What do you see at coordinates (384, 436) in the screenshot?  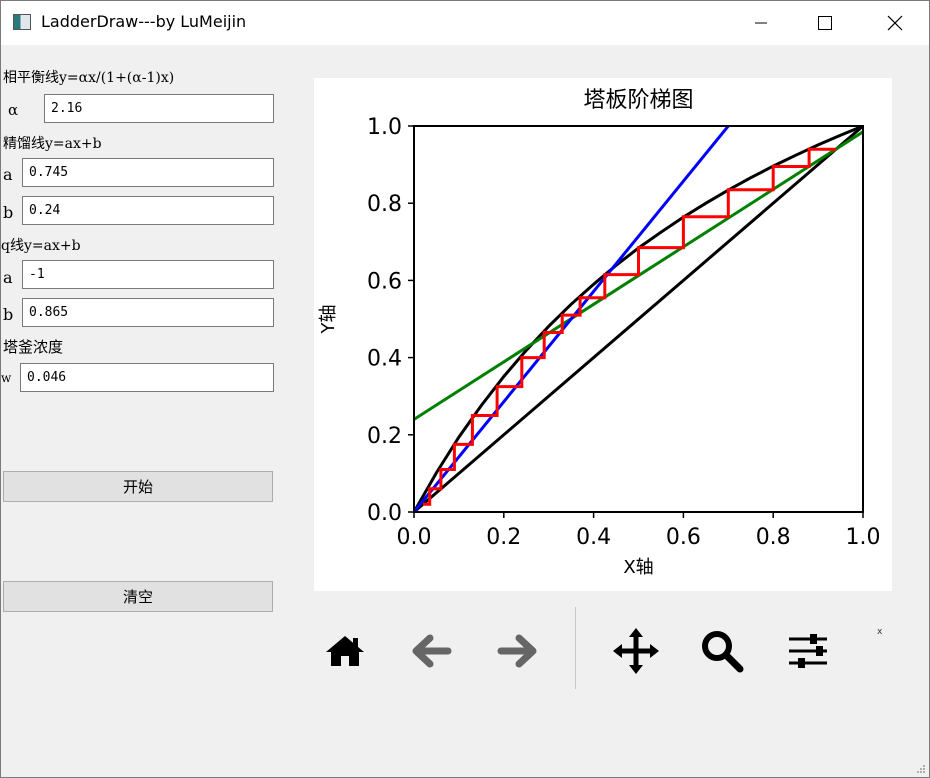 I see `y-tick-label: 0.2` at bounding box center [384, 436].